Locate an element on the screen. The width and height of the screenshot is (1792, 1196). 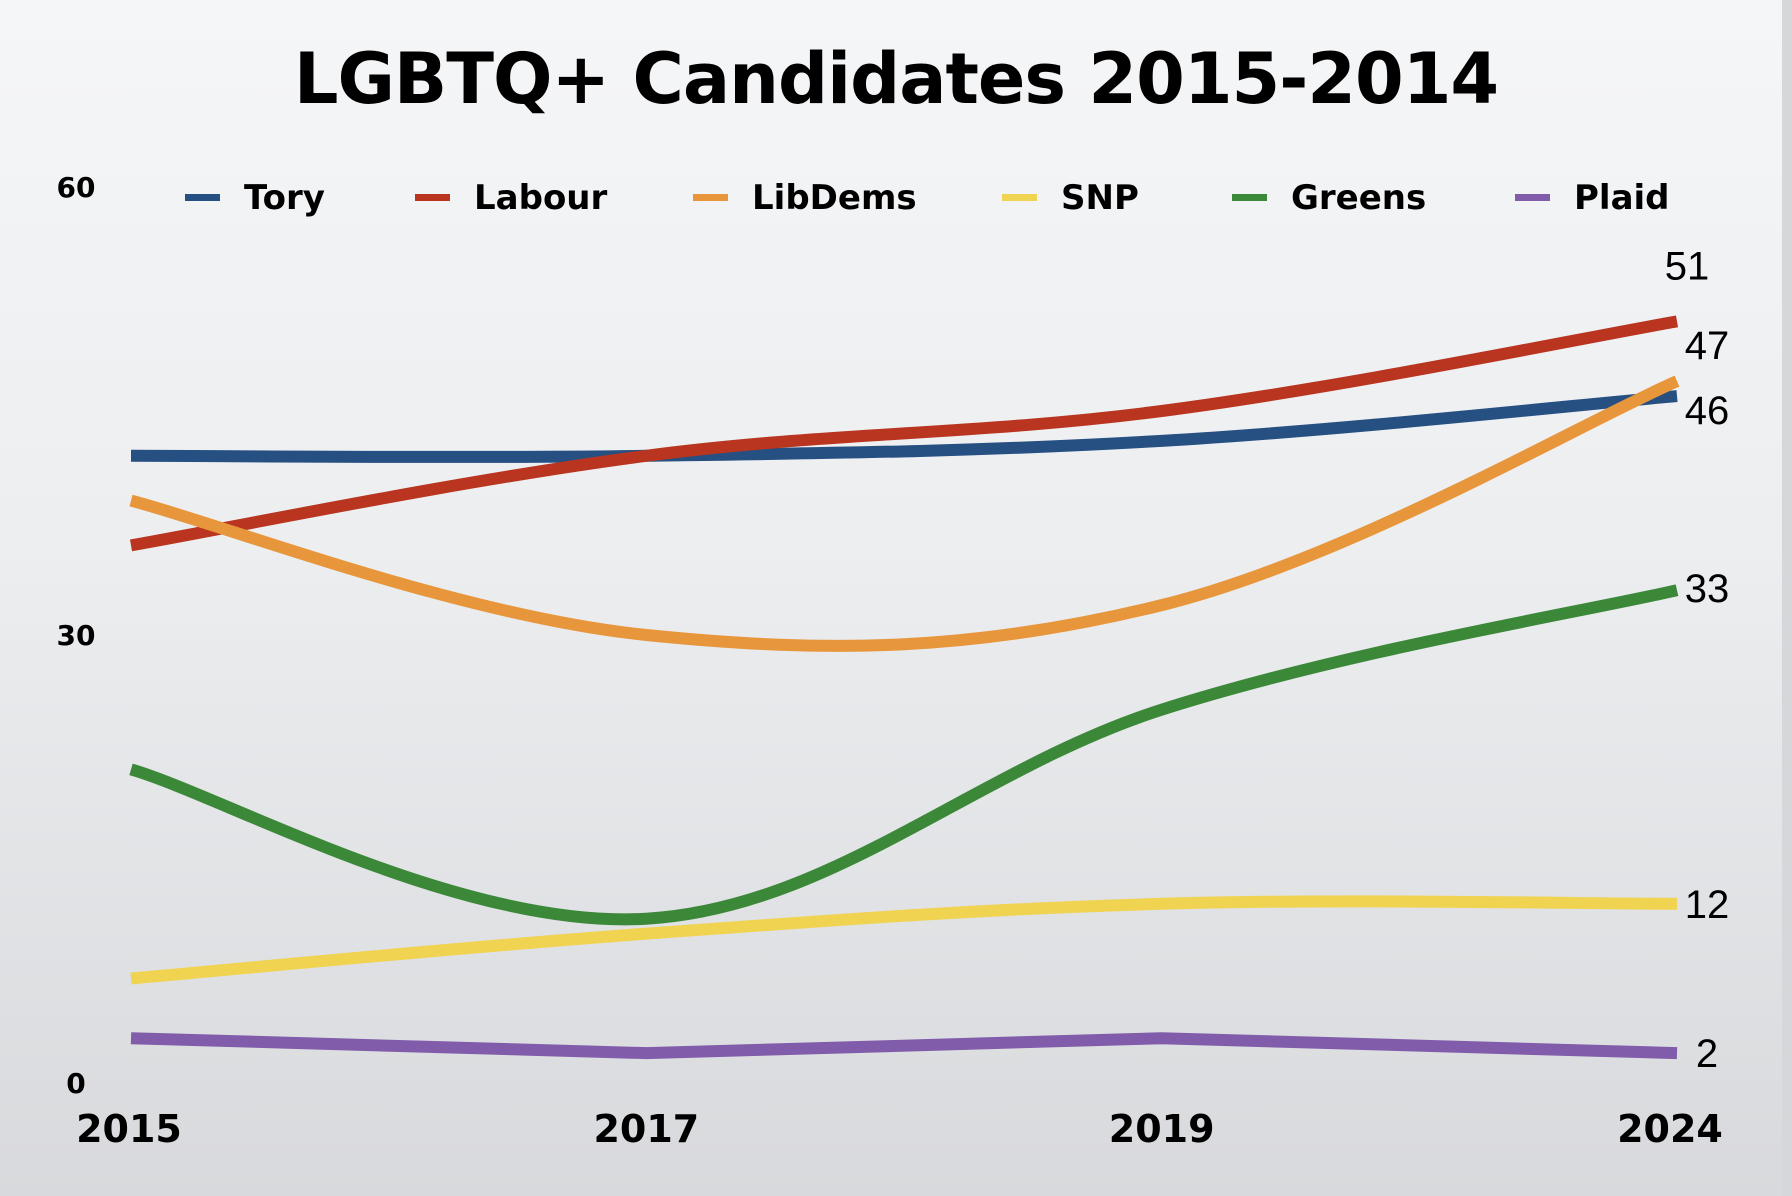
data-label-snp: 12 is located at coordinates (1707, 905).